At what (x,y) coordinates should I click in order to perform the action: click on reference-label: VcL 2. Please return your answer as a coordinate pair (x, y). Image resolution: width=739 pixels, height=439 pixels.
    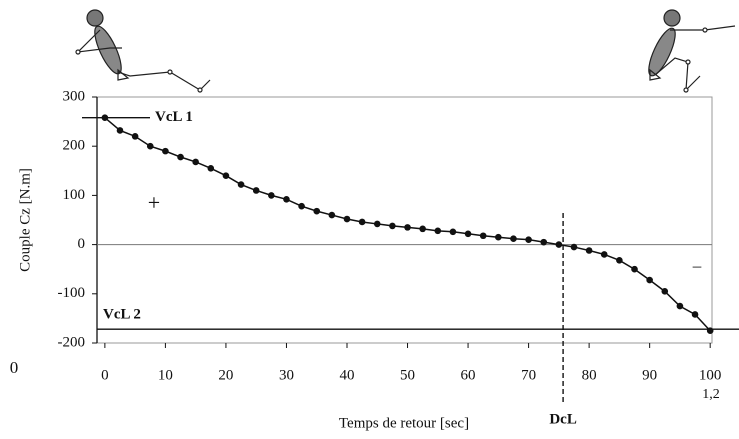
    Looking at the image, I should click on (122, 315).